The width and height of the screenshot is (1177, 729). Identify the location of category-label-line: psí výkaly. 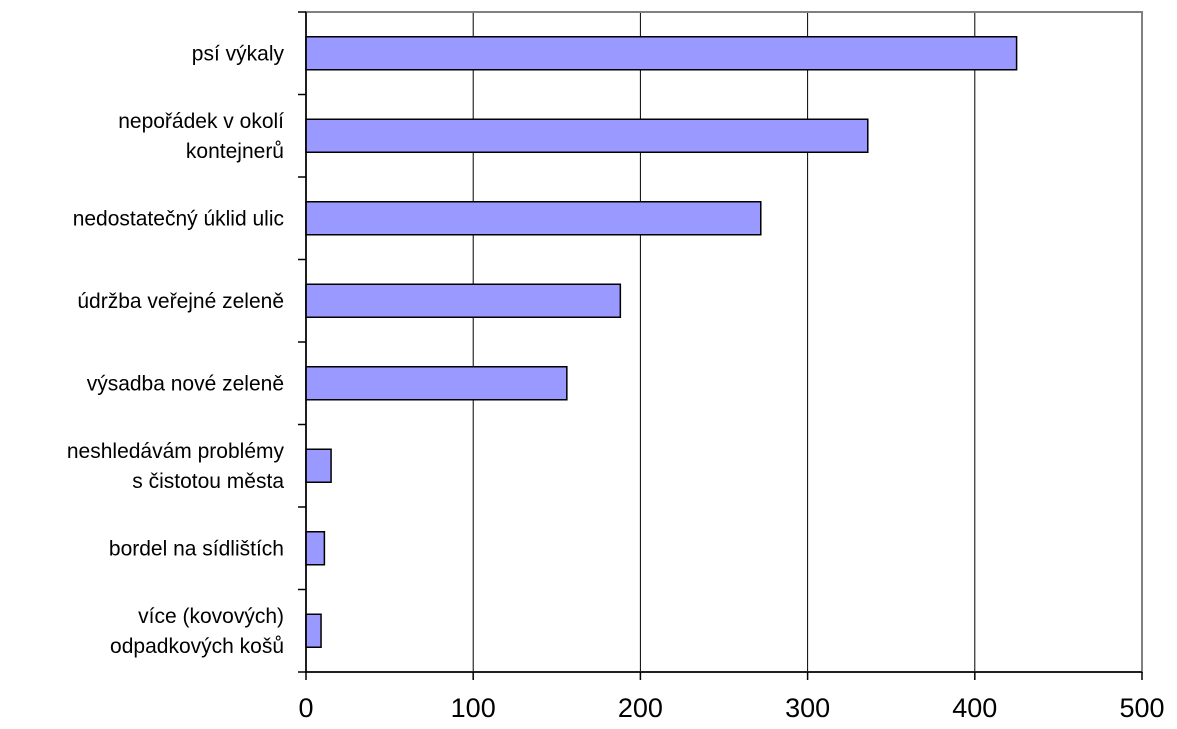
(238, 53).